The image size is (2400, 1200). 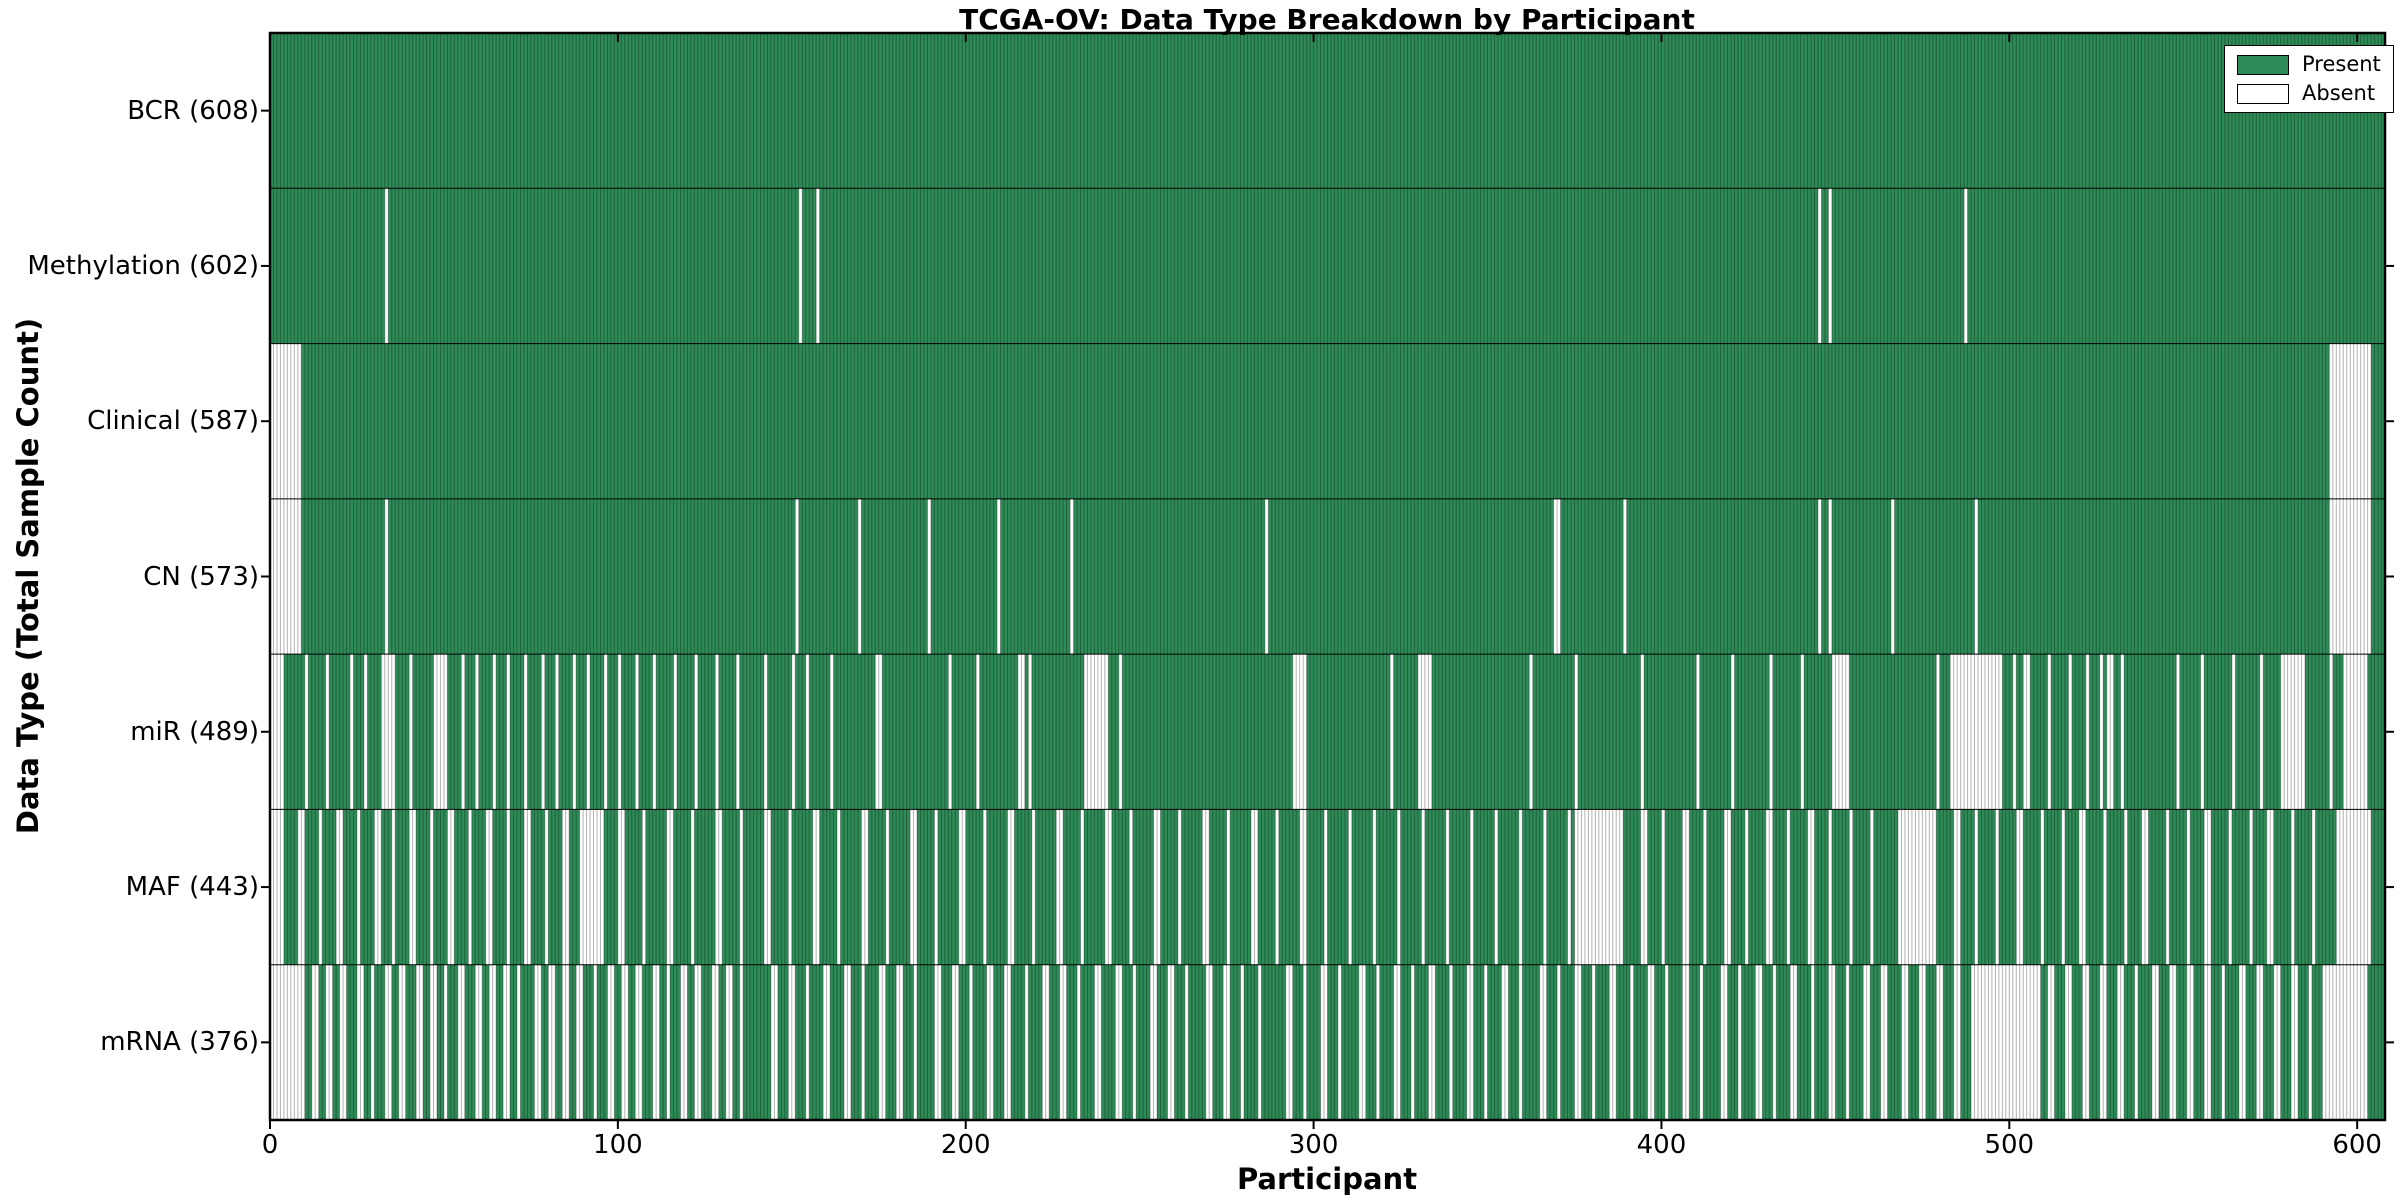 What do you see at coordinates (2309, 64) in the screenshot?
I see `legend-item-present: Present` at bounding box center [2309, 64].